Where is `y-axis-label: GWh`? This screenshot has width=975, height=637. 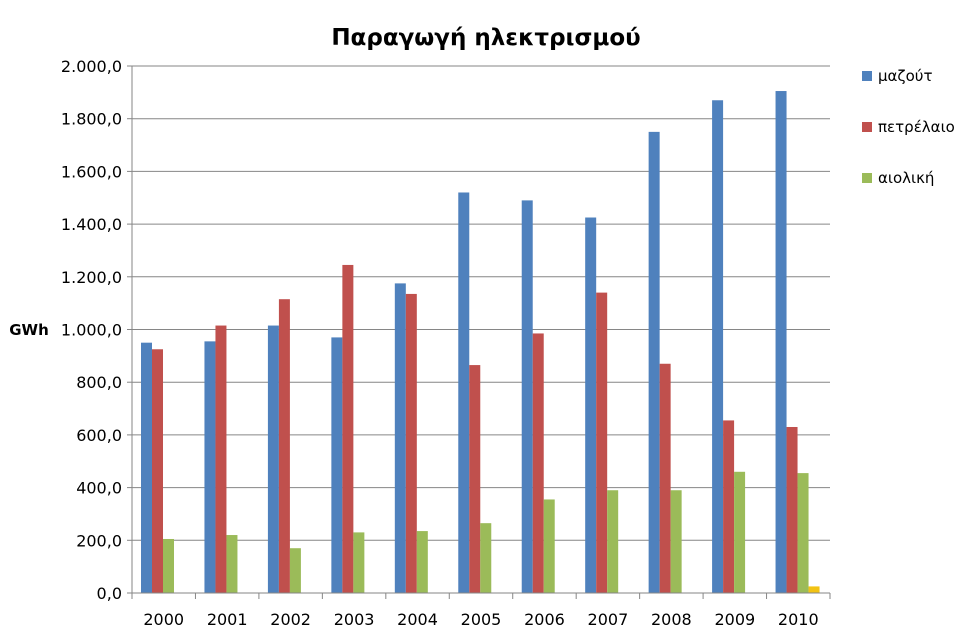 y-axis-label: GWh is located at coordinates (29, 330).